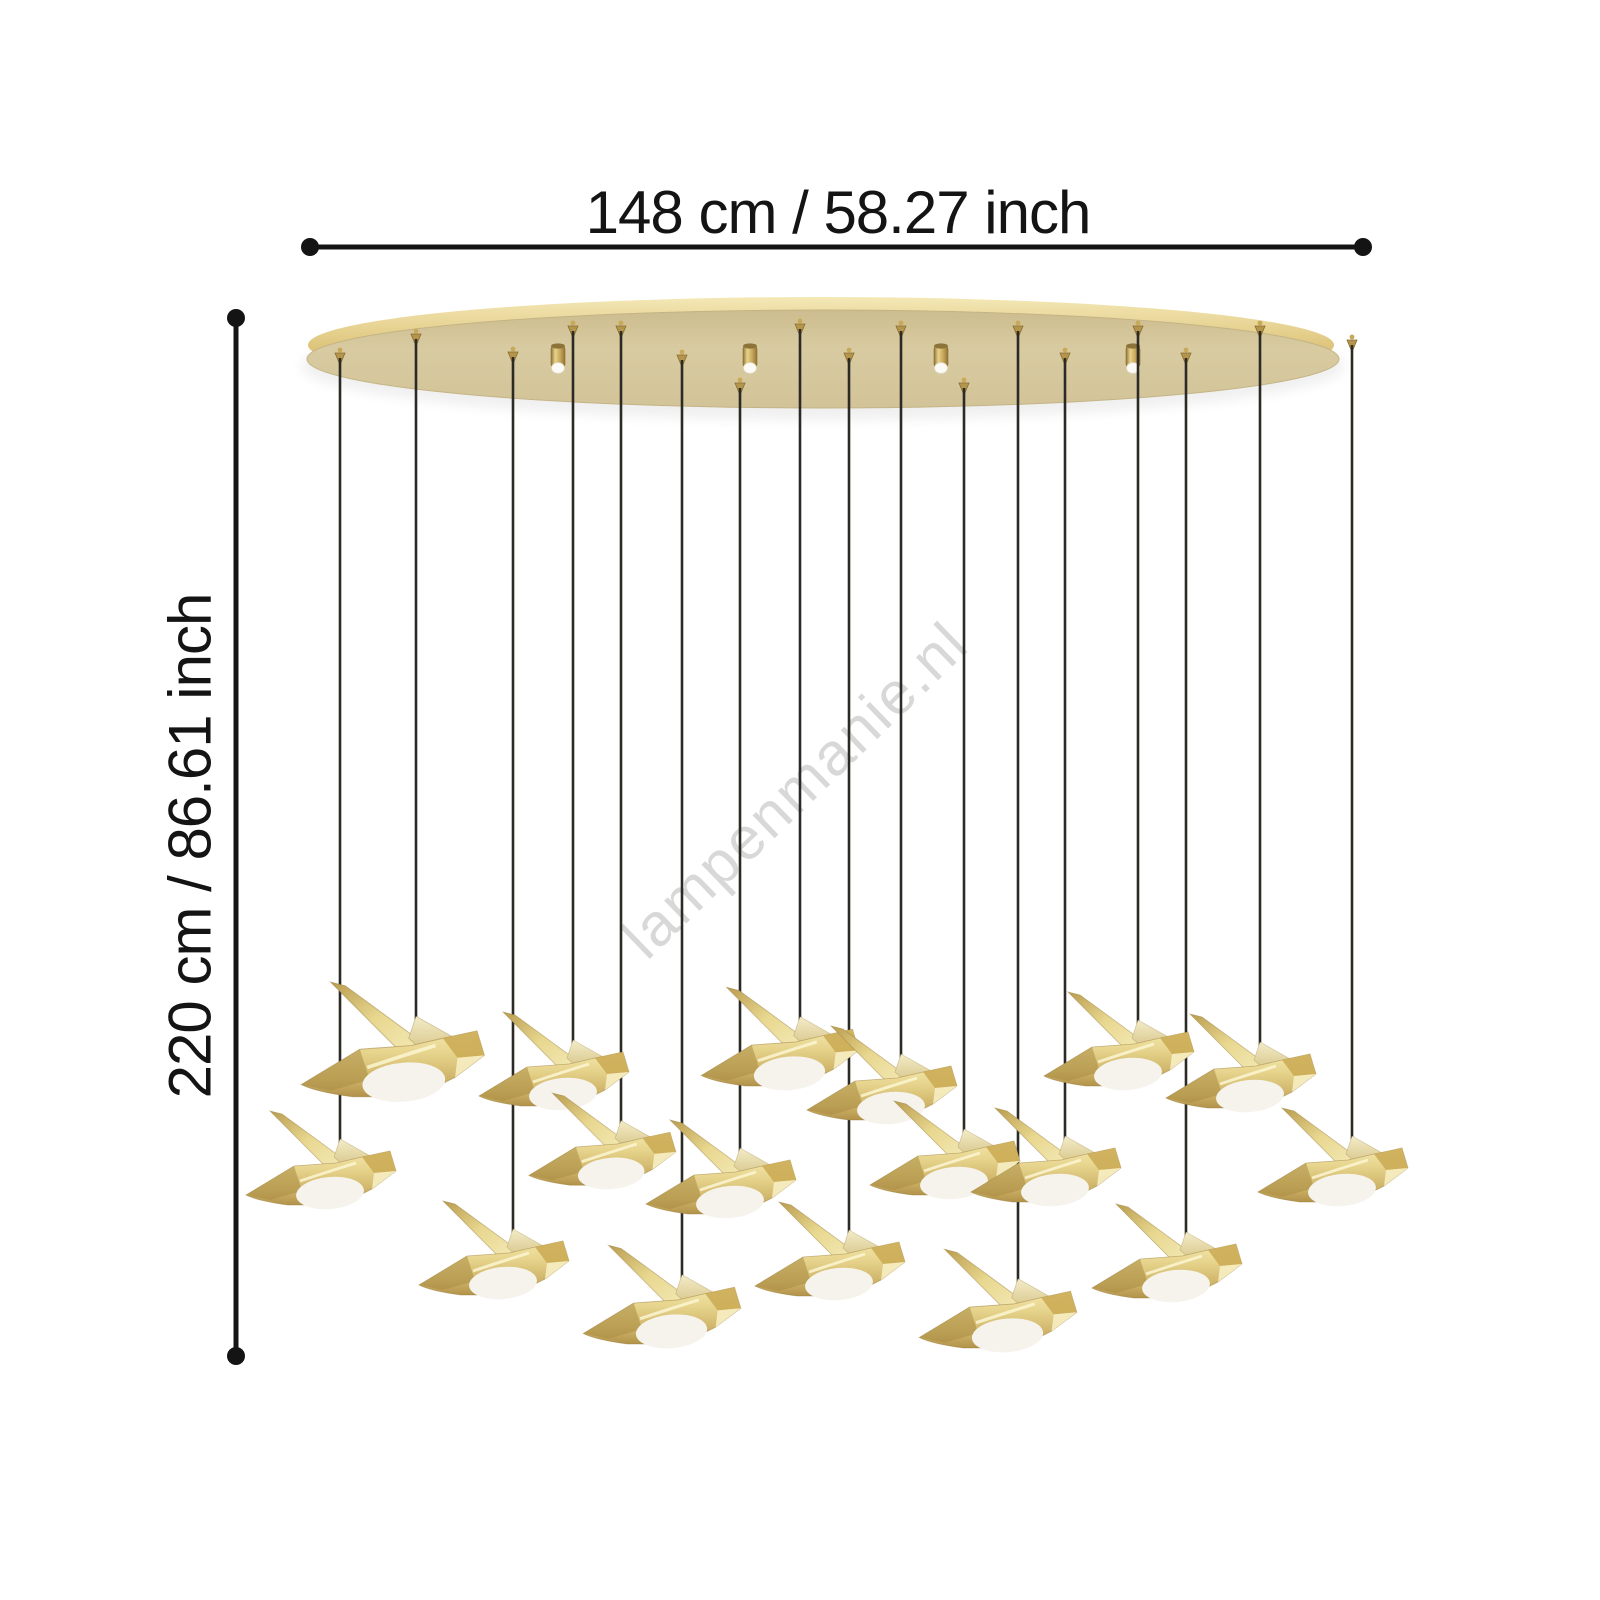 The width and height of the screenshot is (1600, 1600). Describe the element at coordinates (838, 212) in the screenshot. I see `width-dimension-label: 148 cm / 58.27 inch` at that location.